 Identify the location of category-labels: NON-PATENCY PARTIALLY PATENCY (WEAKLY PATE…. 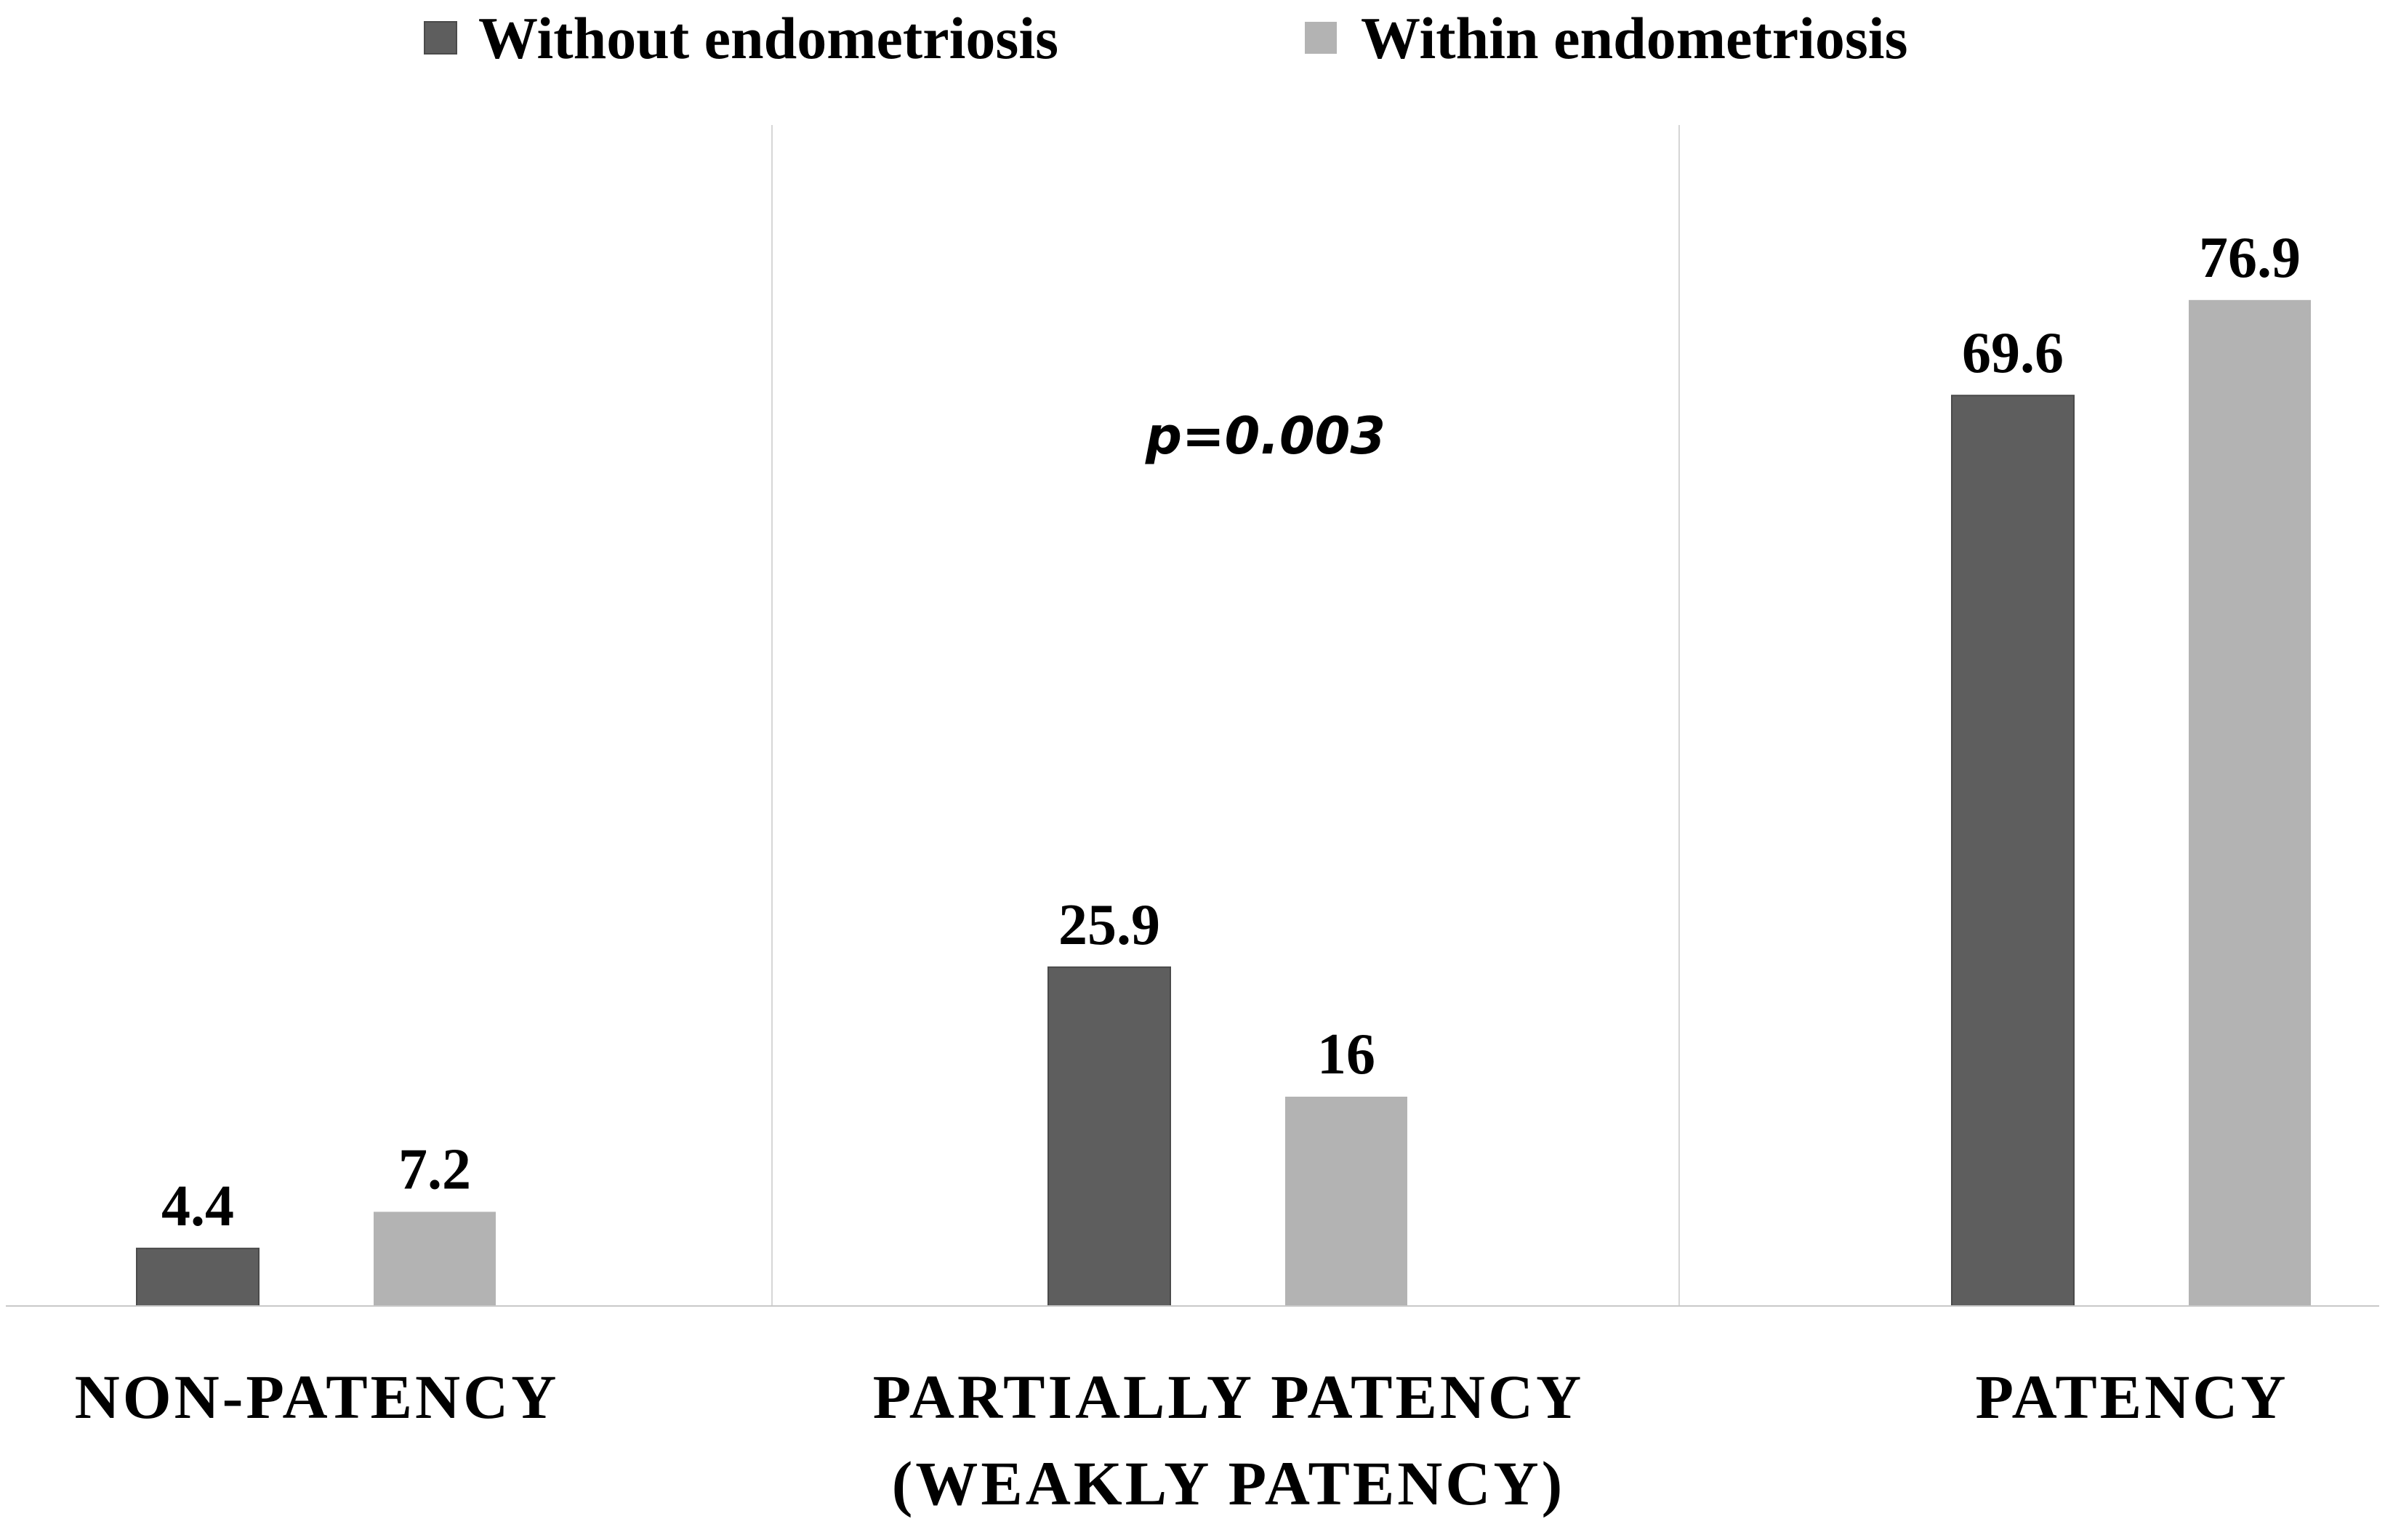
(1182, 1440).